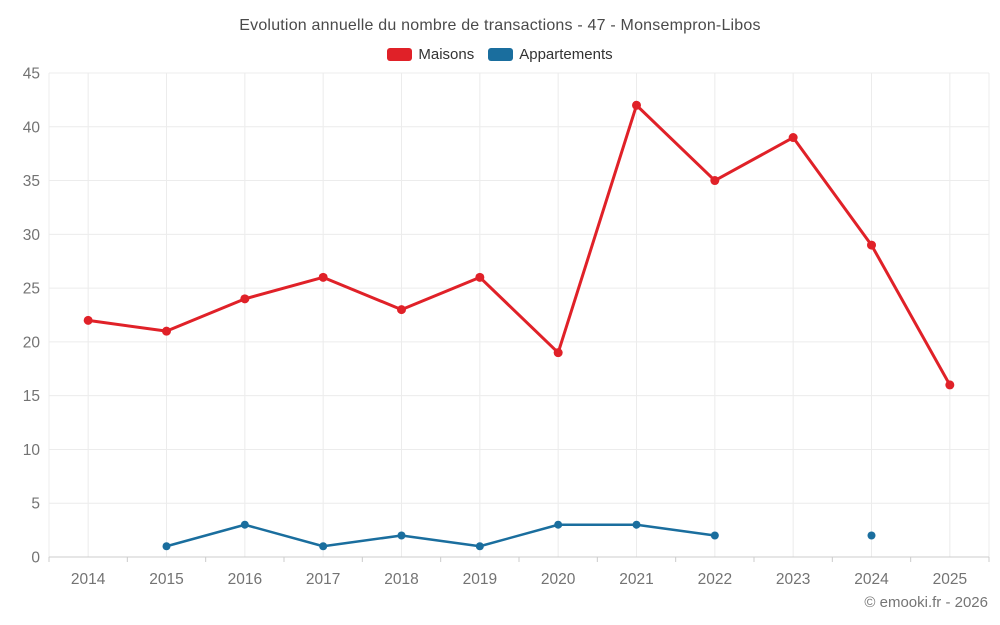  What do you see at coordinates (31, 181) in the screenshot?
I see `y-tick-label: 35` at bounding box center [31, 181].